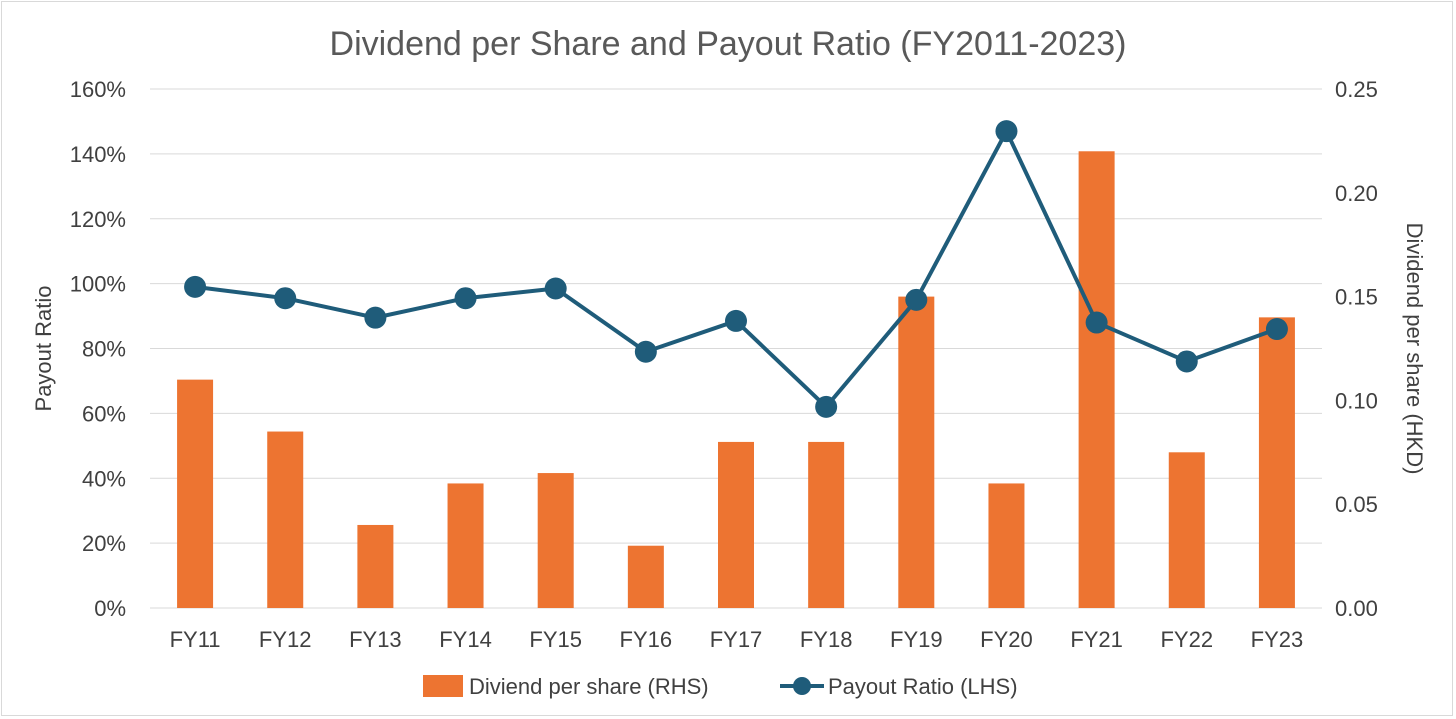  Describe the element at coordinates (104, 478) in the screenshot. I see `left-tick-label: 40%` at that location.